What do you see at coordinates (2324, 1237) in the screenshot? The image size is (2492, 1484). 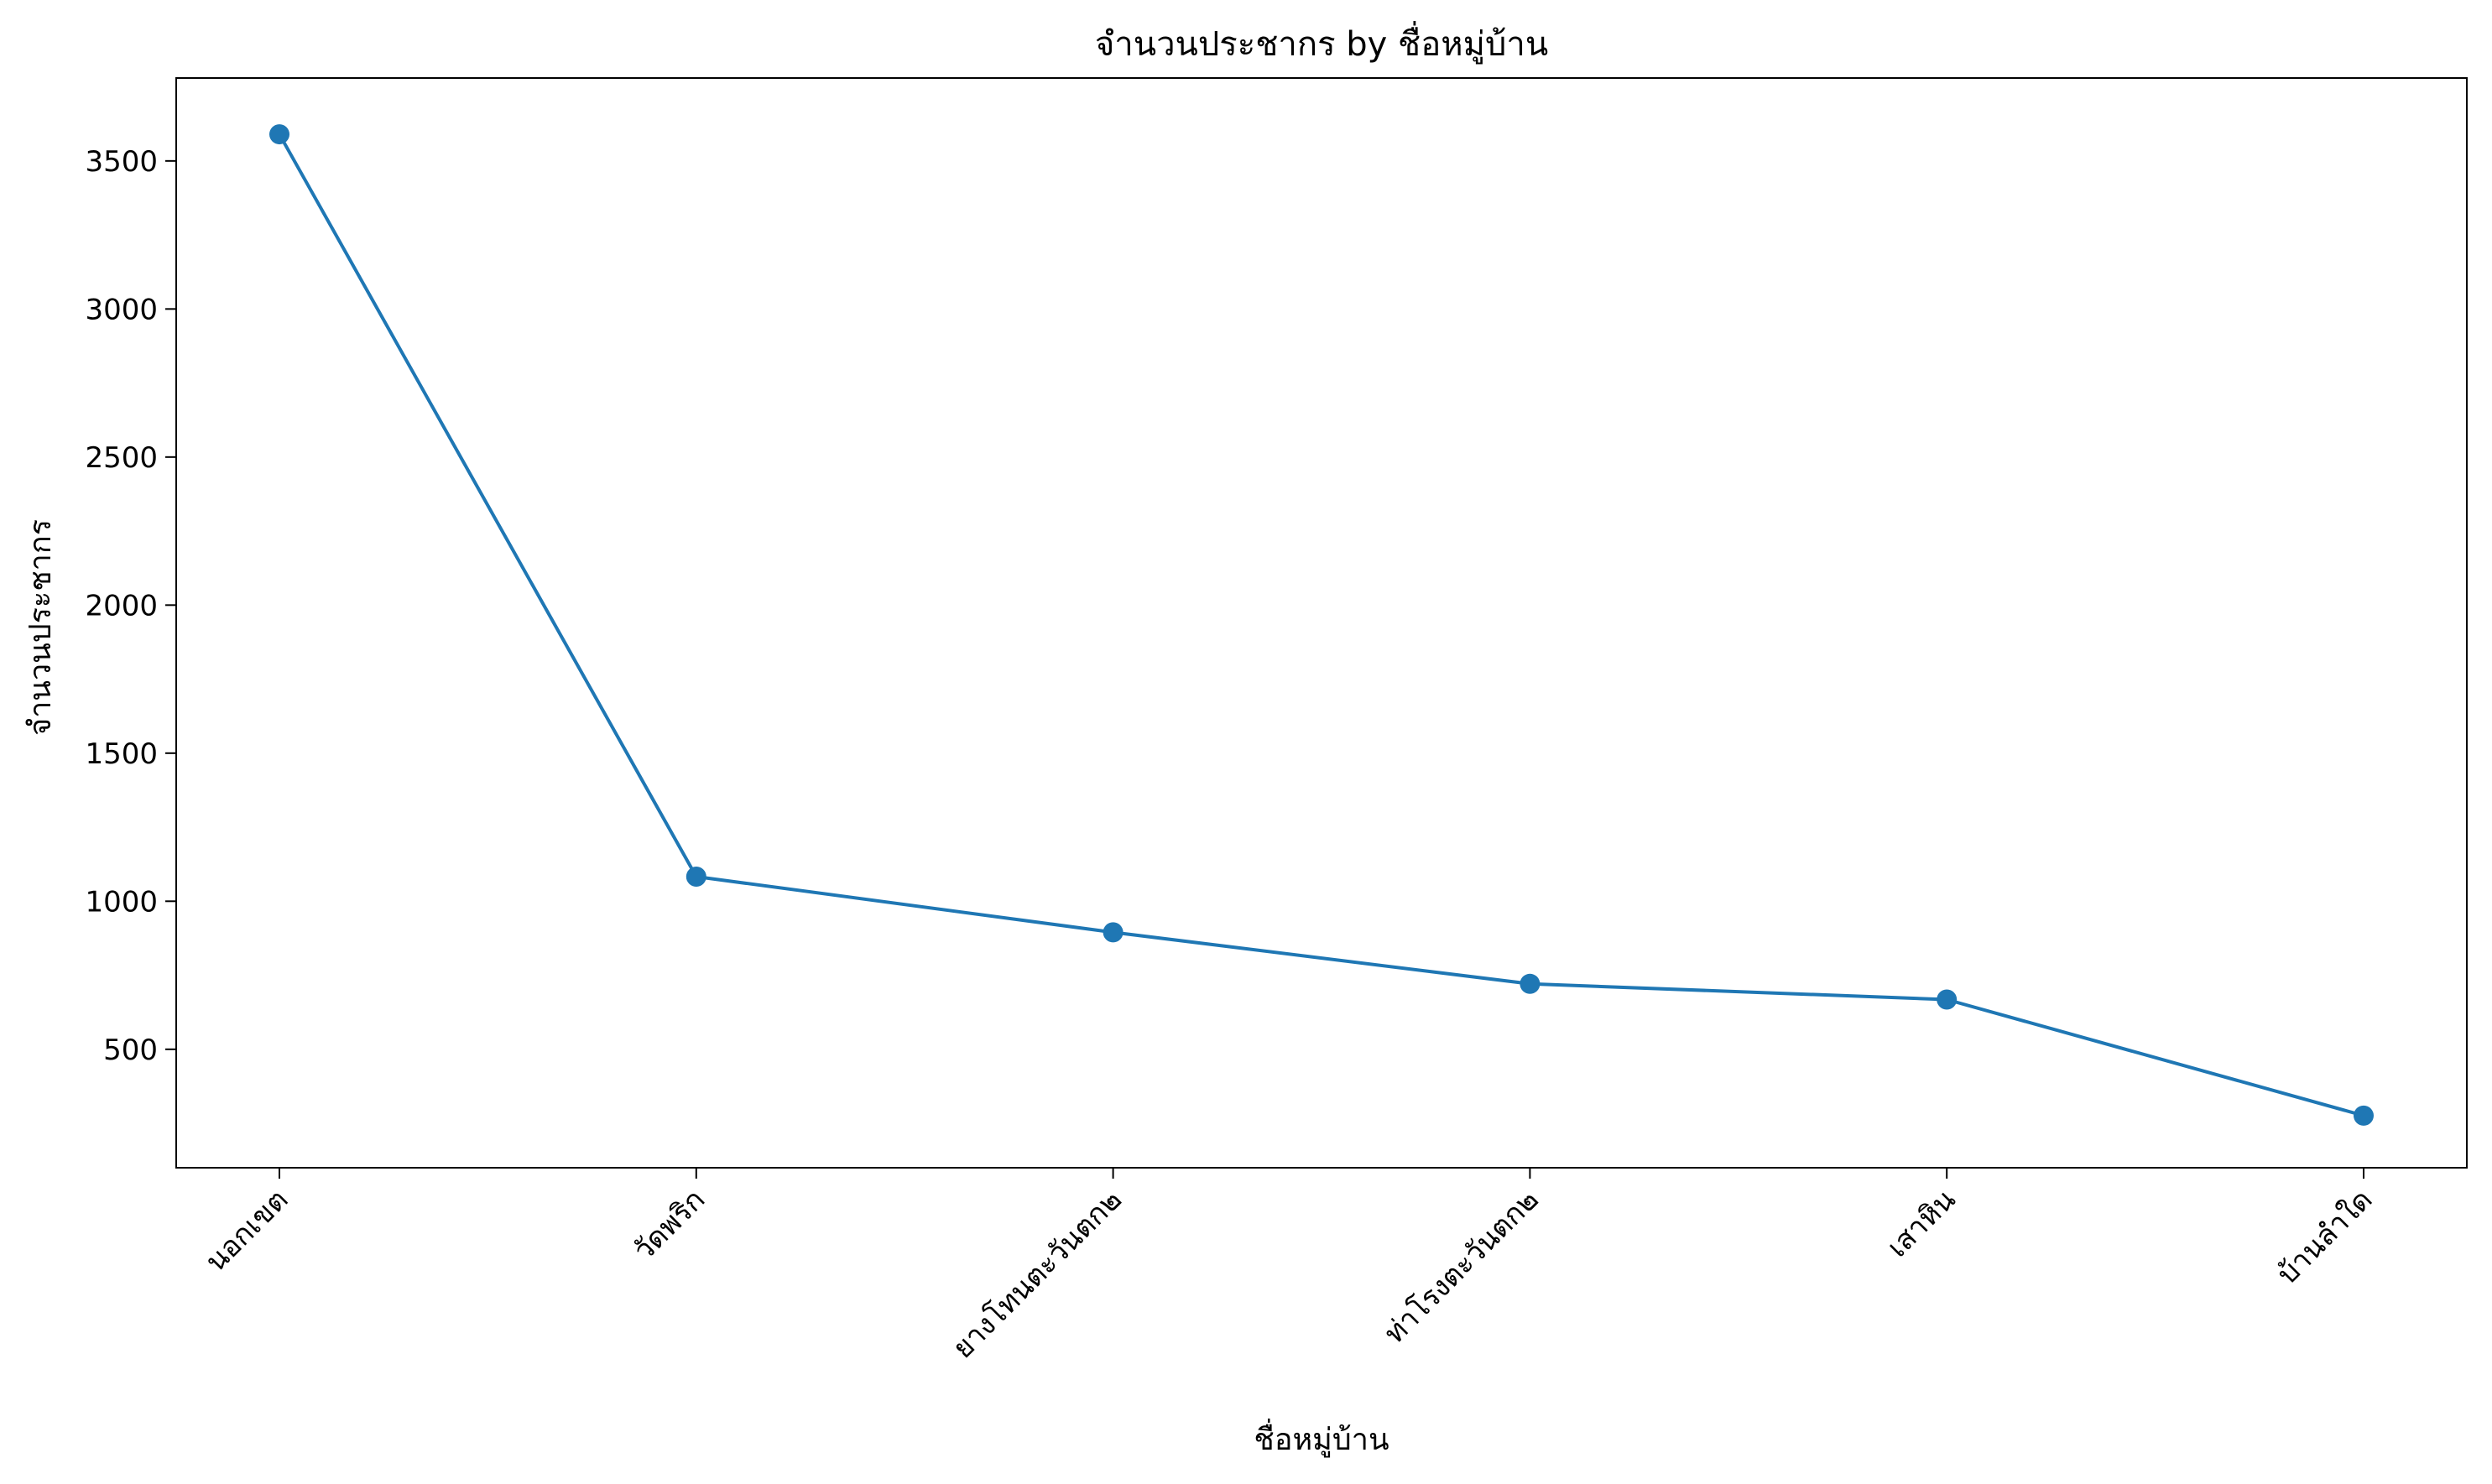 I see `x-tick-label: บ้านลำใด` at bounding box center [2324, 1237].